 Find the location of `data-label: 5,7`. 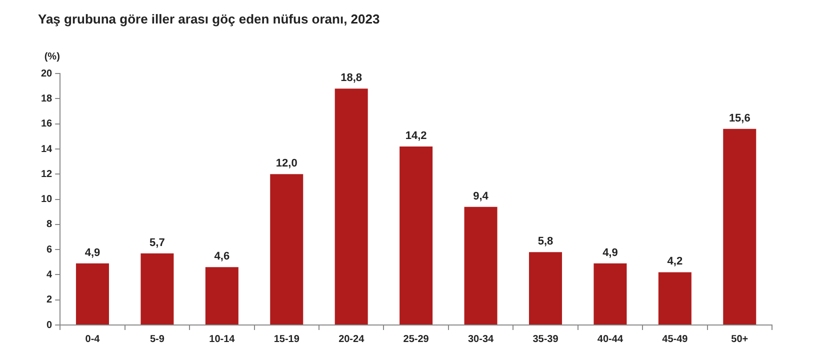

data-label: 5,7 is located at coordinates (157, 242).